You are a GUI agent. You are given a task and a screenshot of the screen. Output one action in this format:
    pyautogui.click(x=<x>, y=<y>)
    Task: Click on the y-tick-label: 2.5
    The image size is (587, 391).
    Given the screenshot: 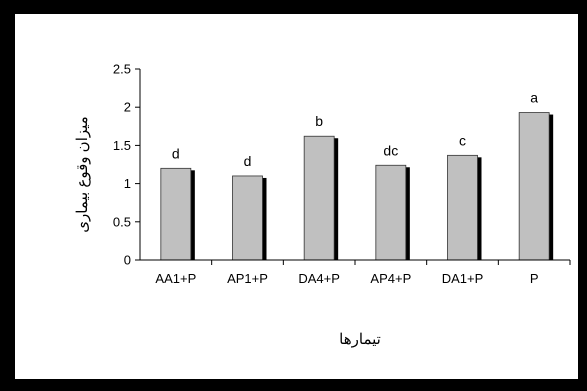 What is the action you would take?
    pyautogui.click(x=122, y=69)
    